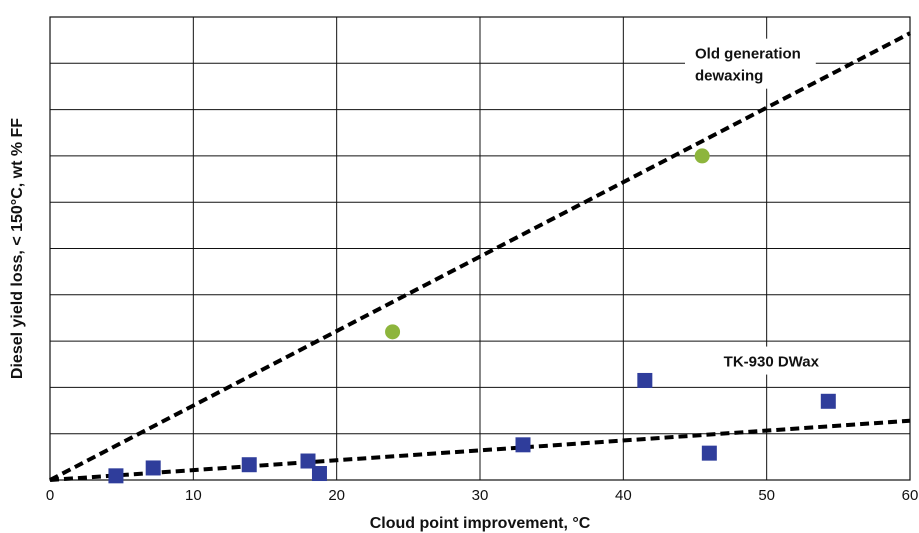  Describe the element at coordinates (748, 54) in the screenshot. I see `annotation-text-0-0: Old generation` at that location.